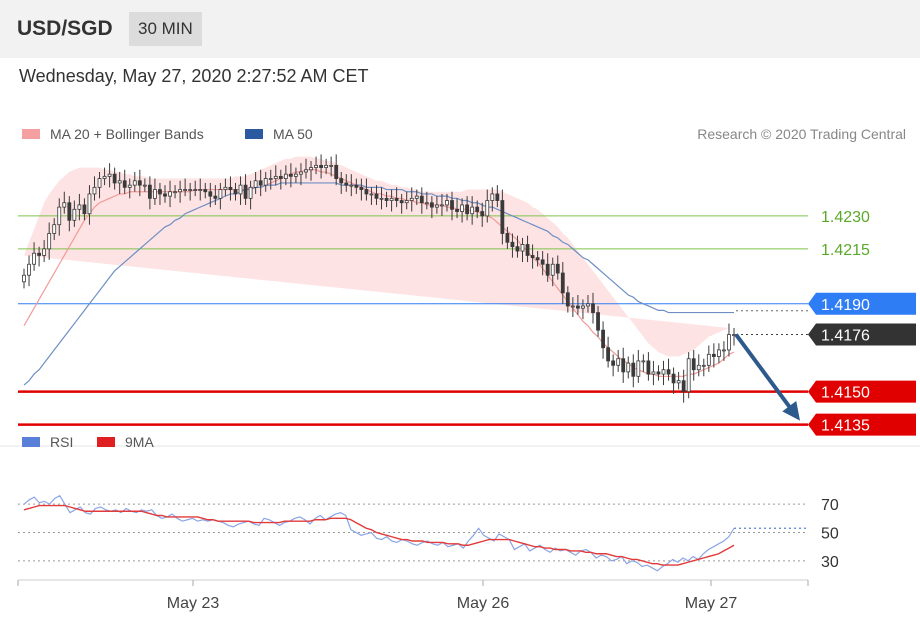  I want to click on rsi-tick-label: 50, so click(830, 534).